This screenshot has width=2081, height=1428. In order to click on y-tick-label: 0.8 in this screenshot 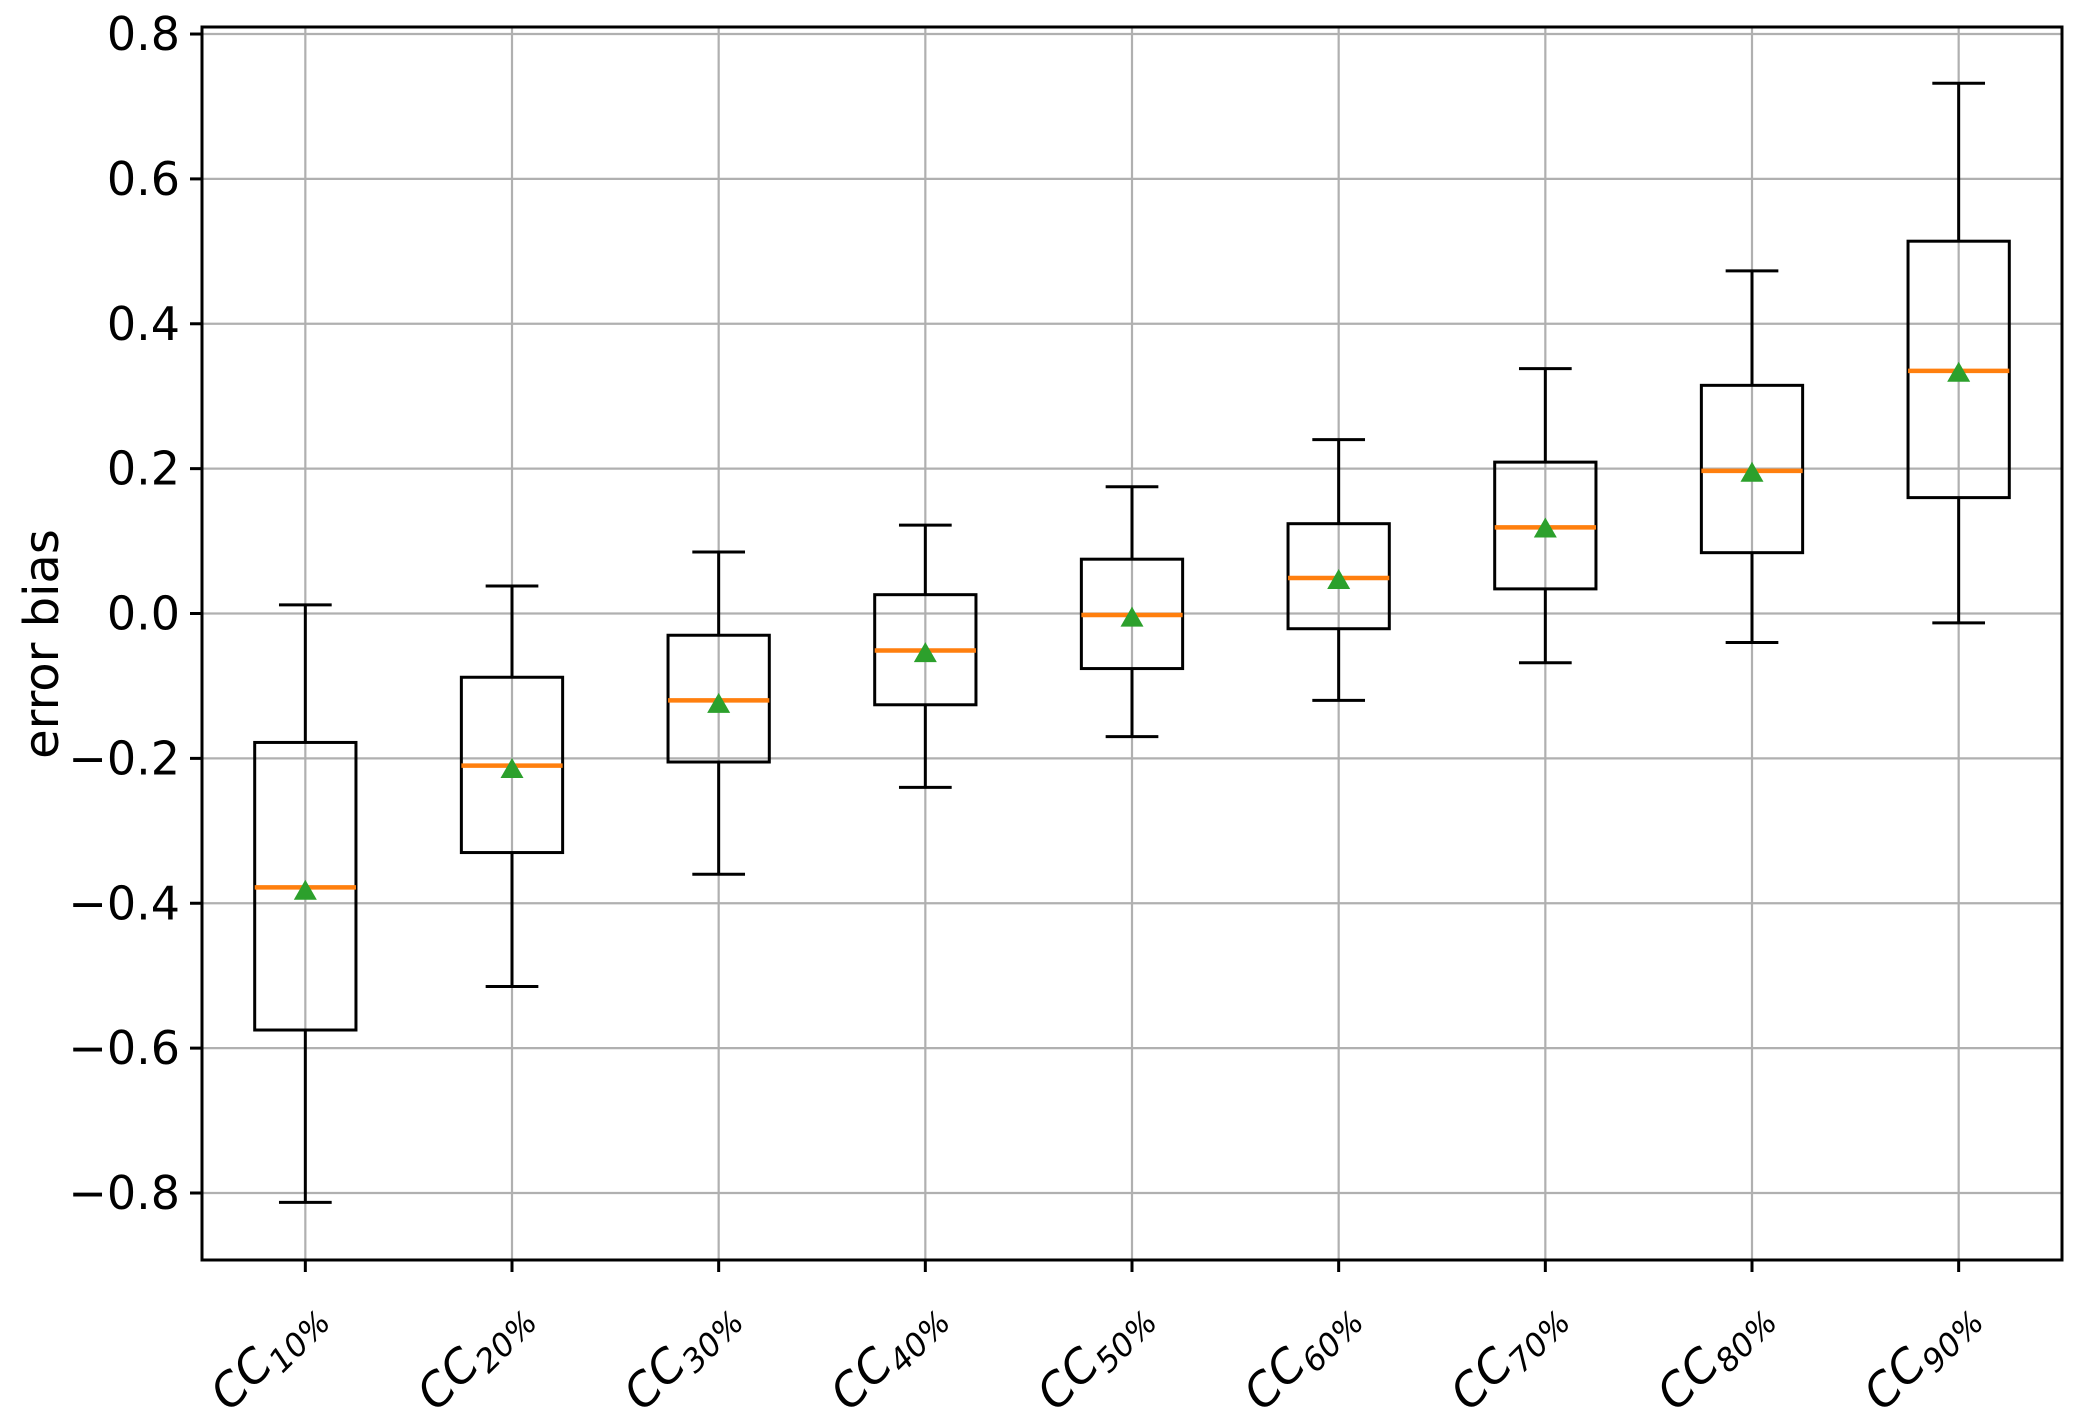, I will do `click(143, 34)`.